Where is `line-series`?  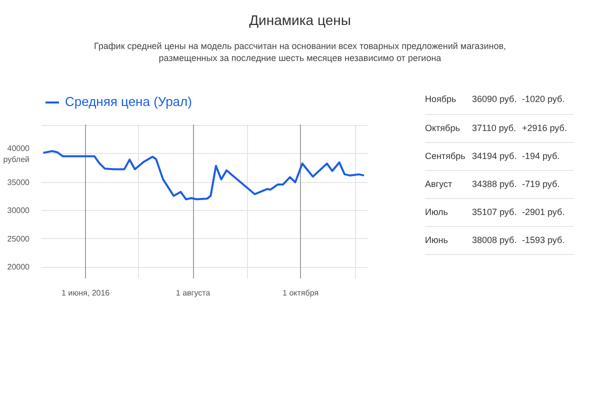 line-series is located at coordinates (203, 175).